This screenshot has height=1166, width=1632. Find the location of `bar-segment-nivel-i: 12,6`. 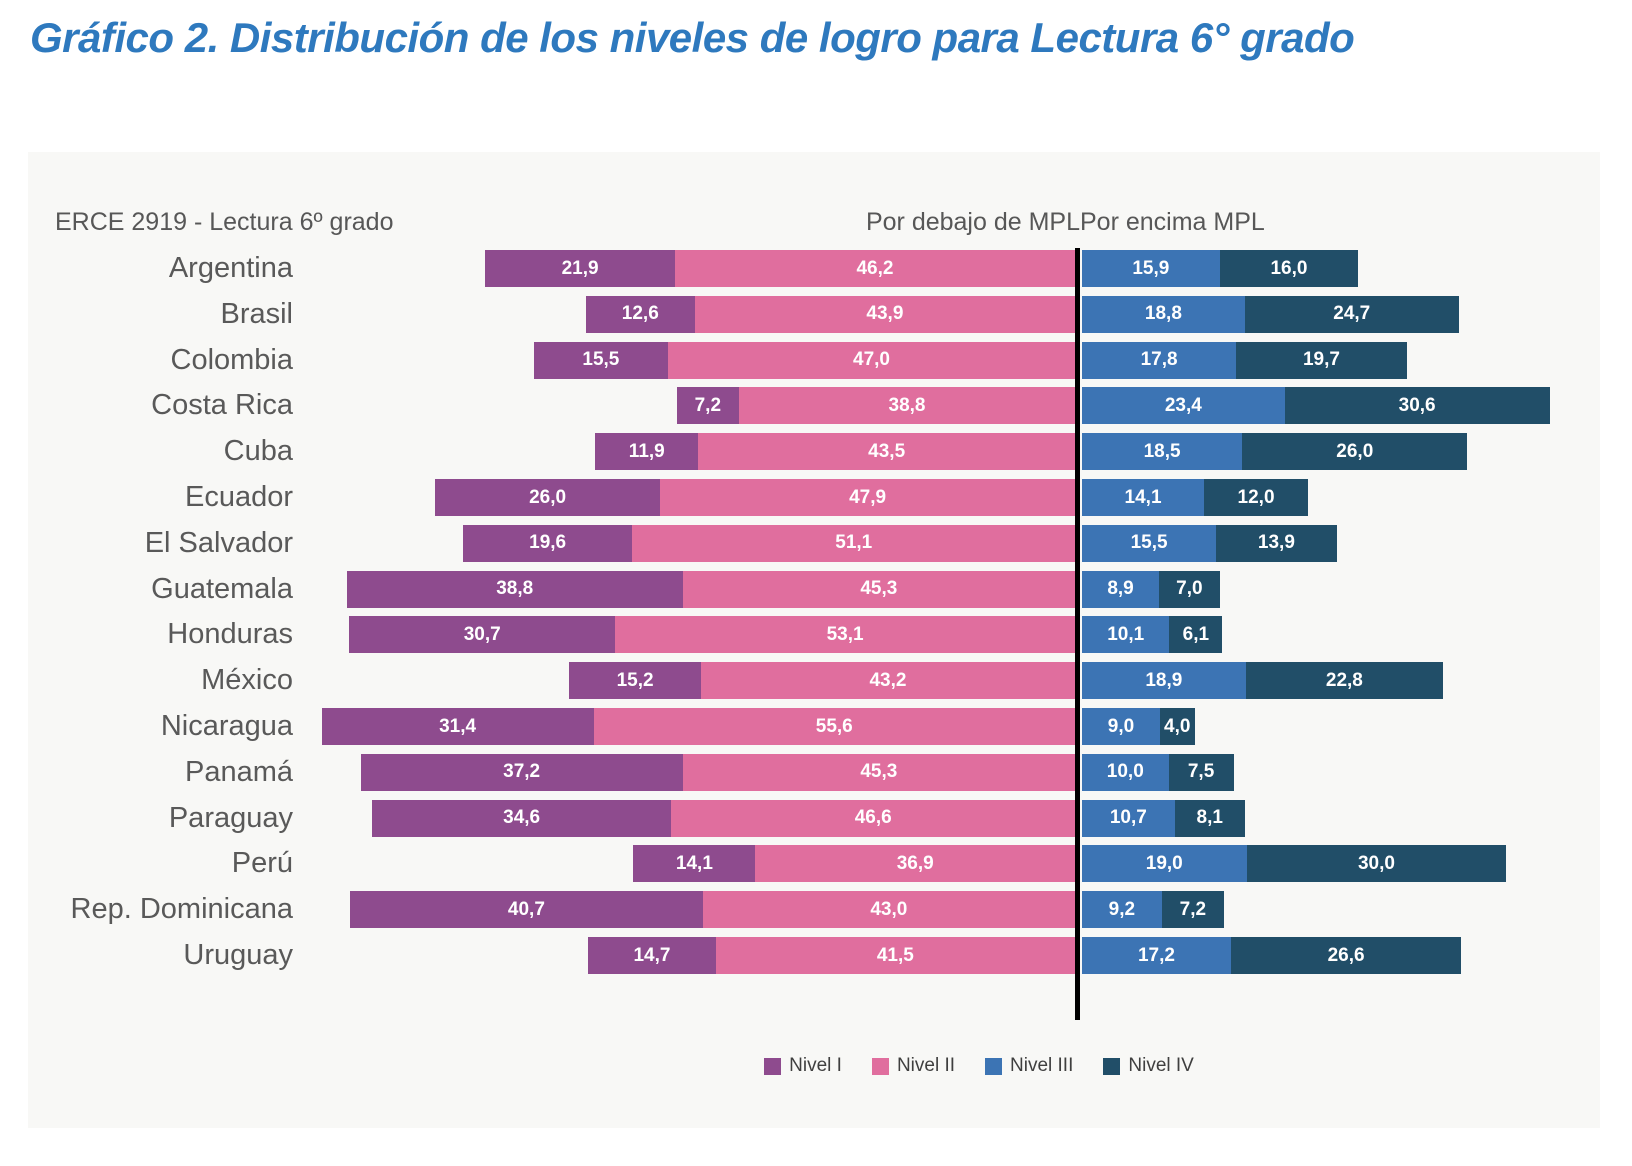

bar-segment-nivel-i: 12,6 is located at coordinates (640, 314).